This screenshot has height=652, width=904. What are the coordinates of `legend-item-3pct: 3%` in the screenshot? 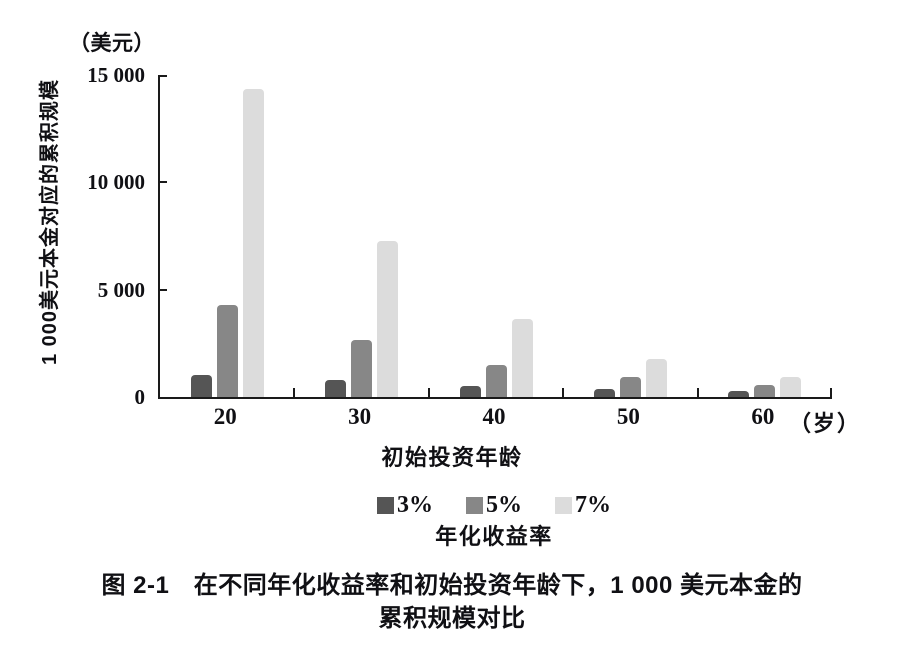 It's located at (405, 505).